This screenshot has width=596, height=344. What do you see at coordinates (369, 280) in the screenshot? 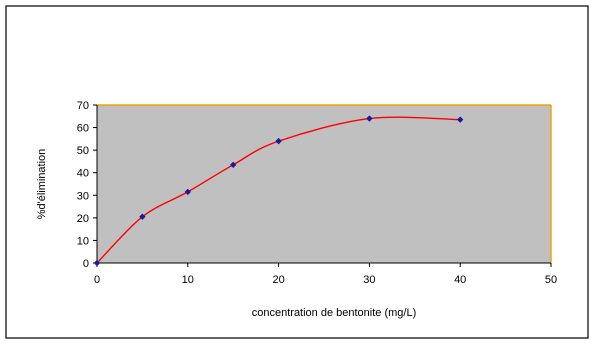
I see `x-tick-label: 30` at bounding box center [369, 280].